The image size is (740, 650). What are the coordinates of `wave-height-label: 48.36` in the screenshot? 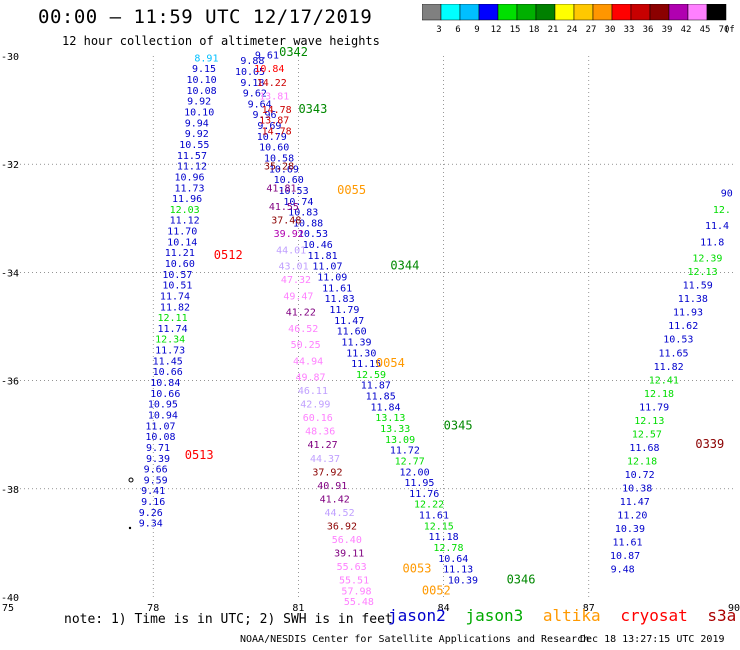 It's located at (320, 432).